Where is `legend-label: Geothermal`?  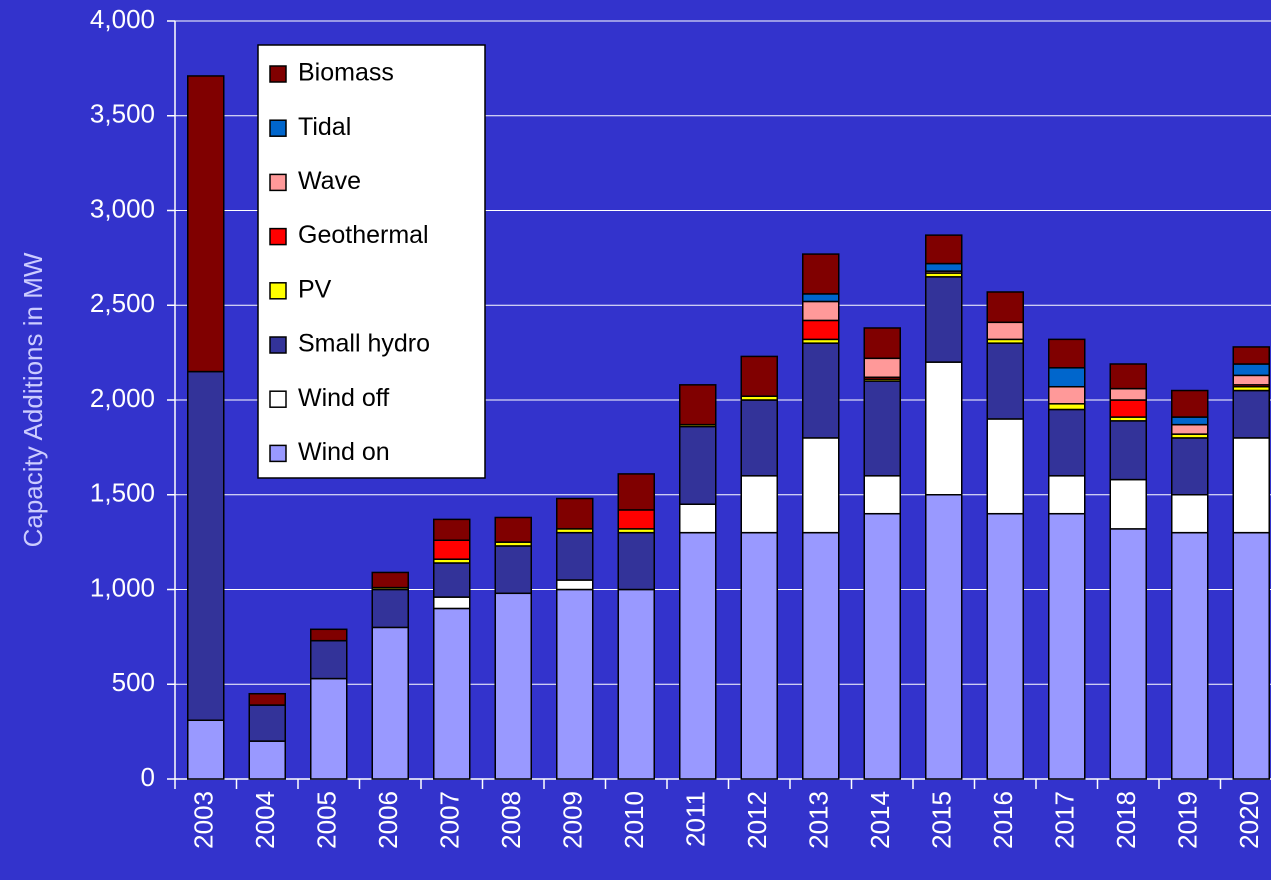 legend-label: Geothermal is located at coordinates (363, 235).